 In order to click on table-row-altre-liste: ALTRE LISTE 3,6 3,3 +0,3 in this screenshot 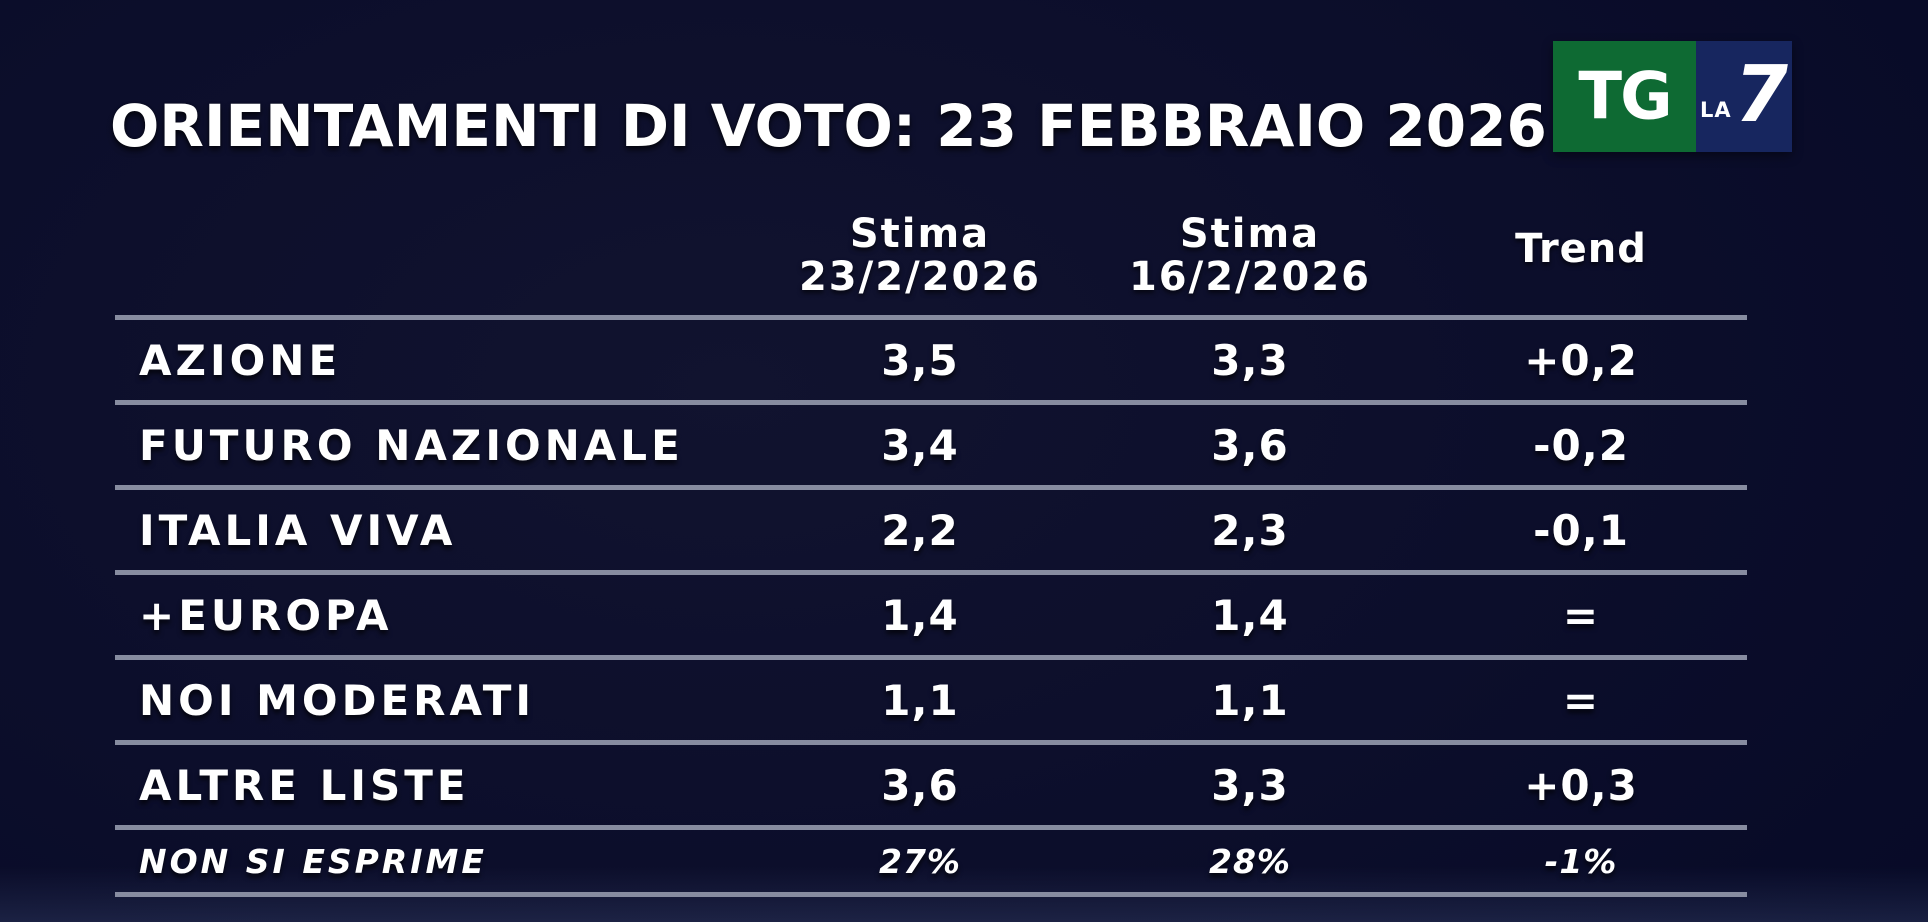, I will do `click(931, 782)`.